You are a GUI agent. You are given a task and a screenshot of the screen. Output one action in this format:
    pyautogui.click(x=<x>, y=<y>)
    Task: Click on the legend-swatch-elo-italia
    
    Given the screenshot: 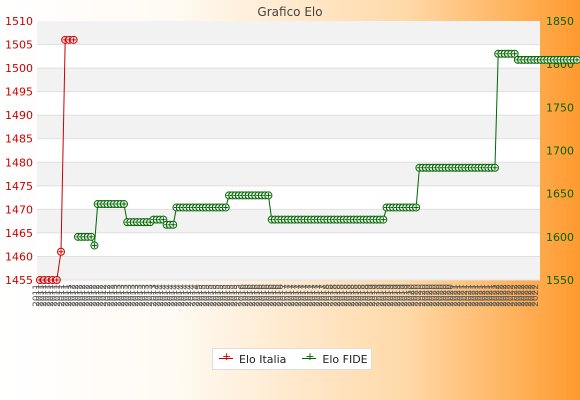 What is the action you would take?
    pyautogui.click(x=226, y=356)
    